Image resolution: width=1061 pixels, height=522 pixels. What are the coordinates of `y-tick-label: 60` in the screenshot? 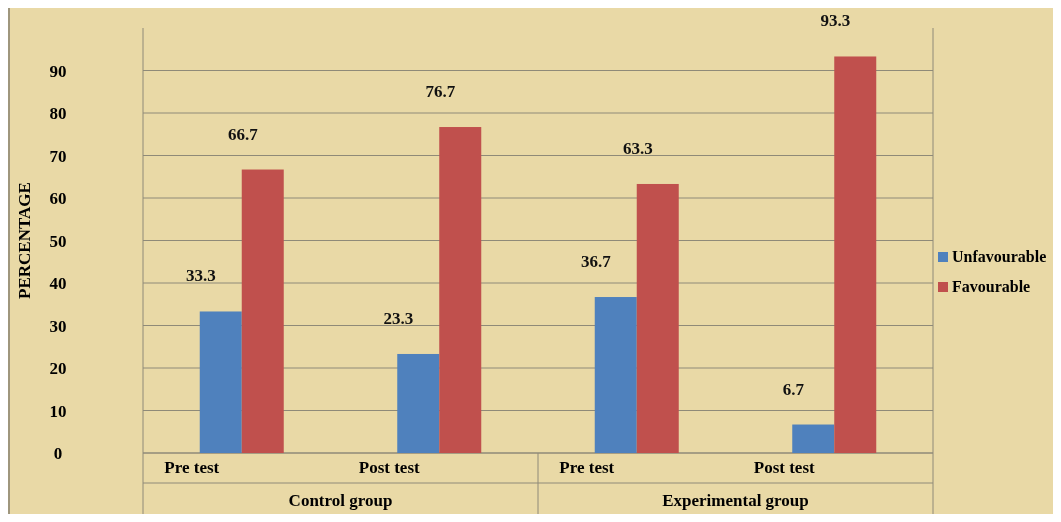 It's located at (58, 198).